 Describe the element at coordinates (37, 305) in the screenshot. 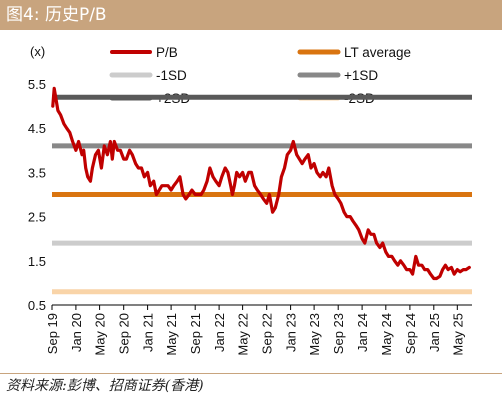

I see `y-tick-label: 0.5` at that location.